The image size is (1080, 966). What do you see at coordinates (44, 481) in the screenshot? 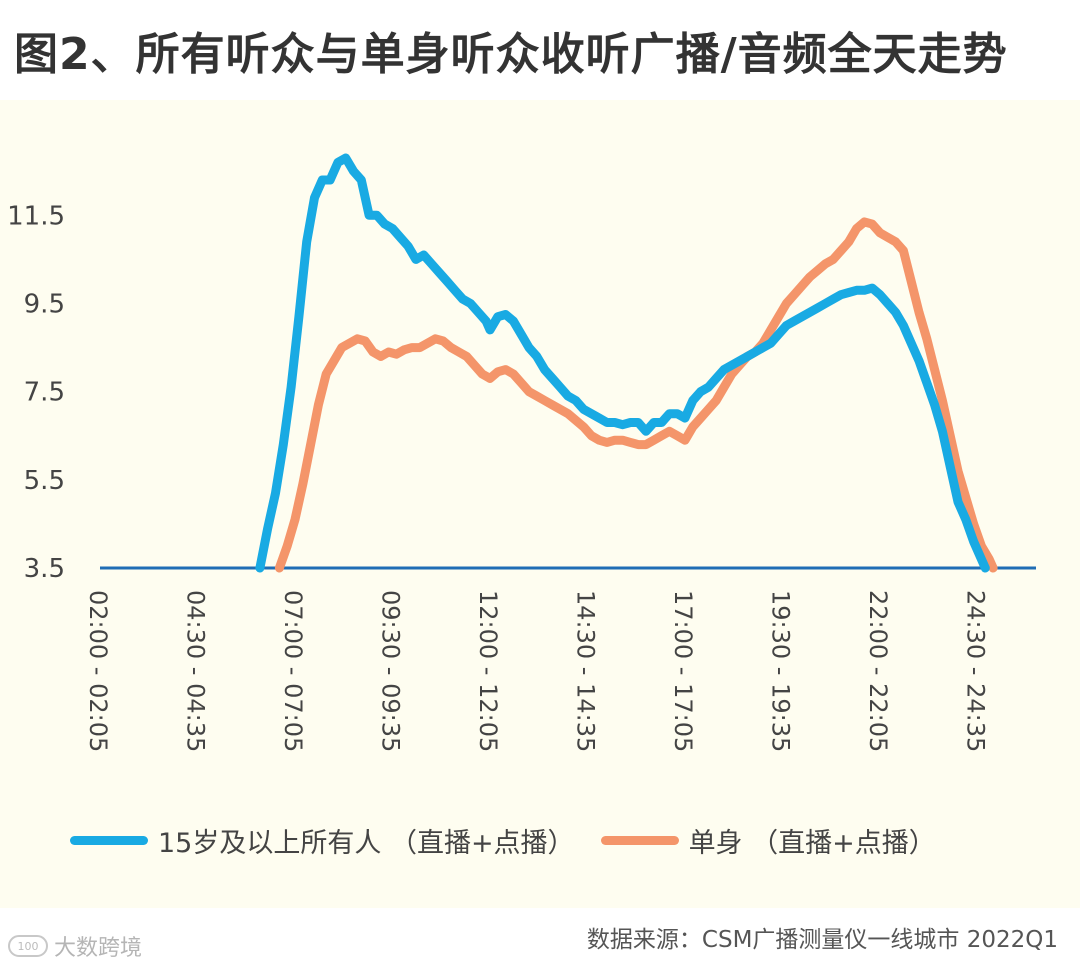
I see `y-tick-label: 5.5` at bounding box center [44, 481].